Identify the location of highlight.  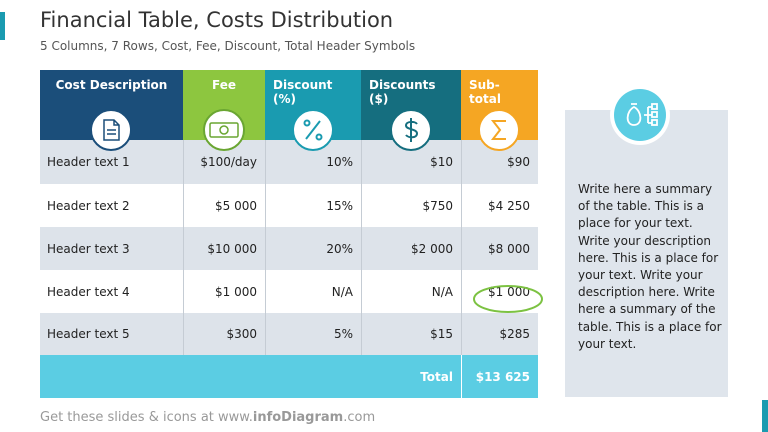
(508, 299).